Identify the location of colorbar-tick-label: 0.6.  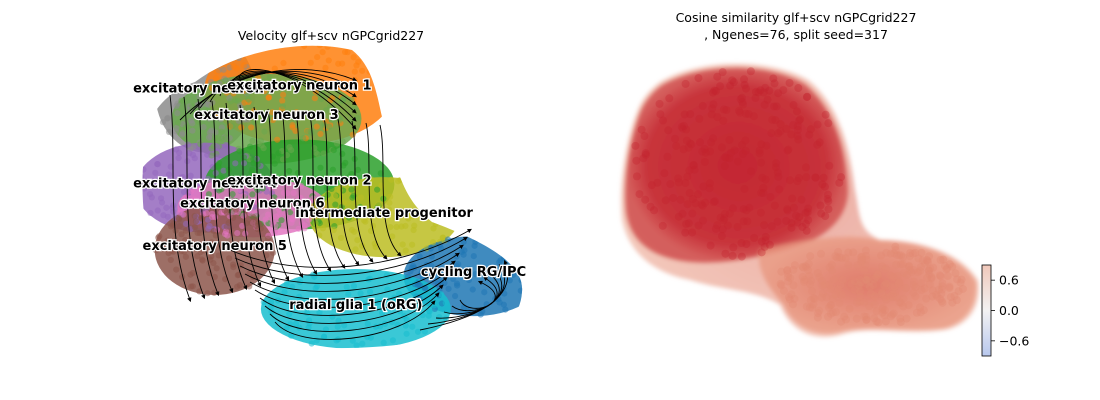
(1009, 280).